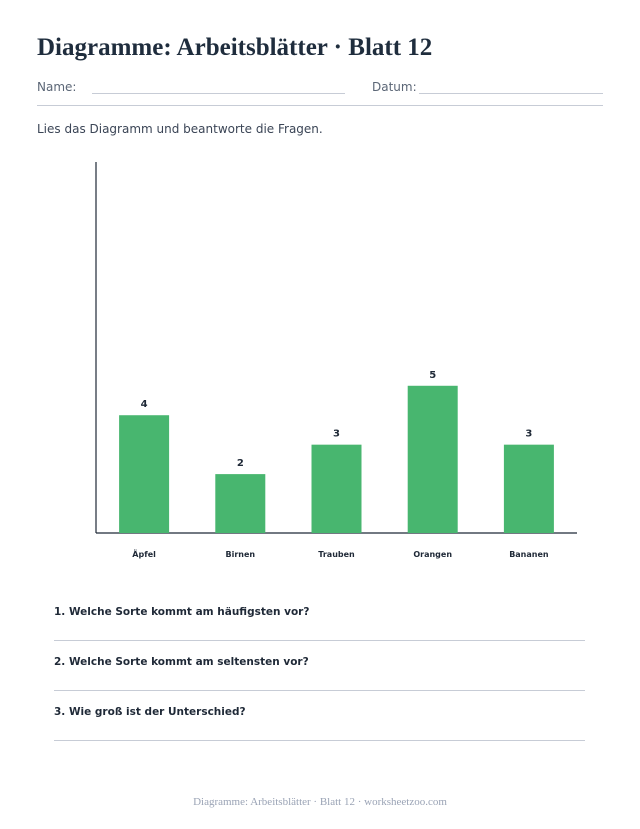 This screenshot has height=829, width=640. Describe the element at coordinates (511, 93) in the screenshot. I see `date-field` at that location.